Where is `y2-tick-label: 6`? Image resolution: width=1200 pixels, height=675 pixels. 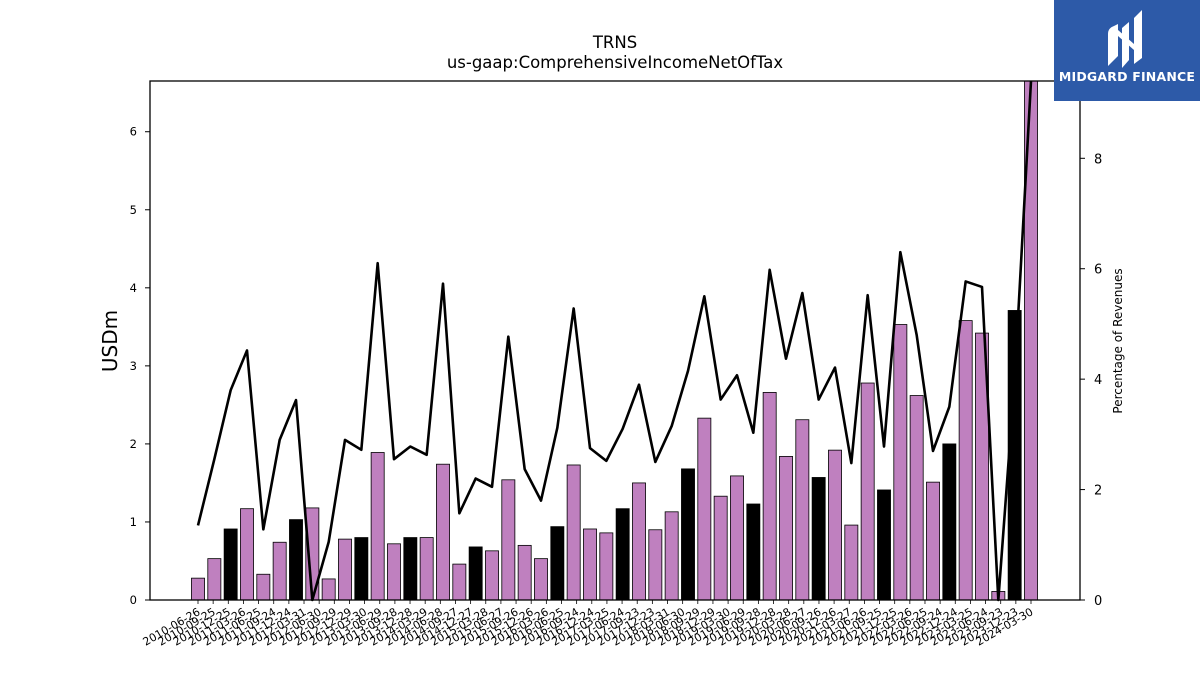
y2-tick-label: 6 is located at coordinates (1098, 270).